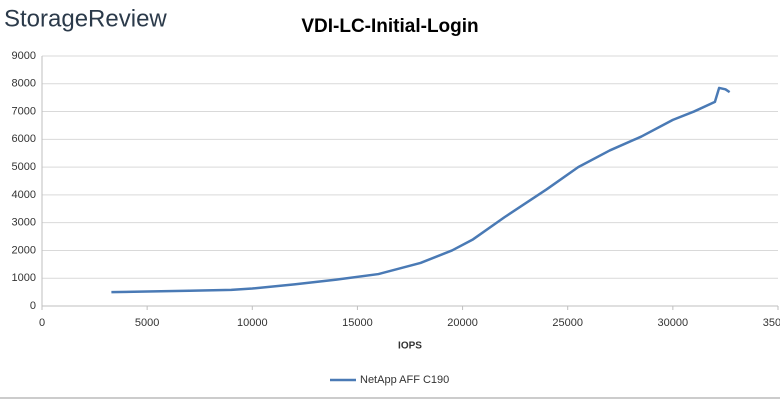  Describe the element at coordinates (24, 56) in the screenshot. I see `y-tick-label: 9000` at that location.